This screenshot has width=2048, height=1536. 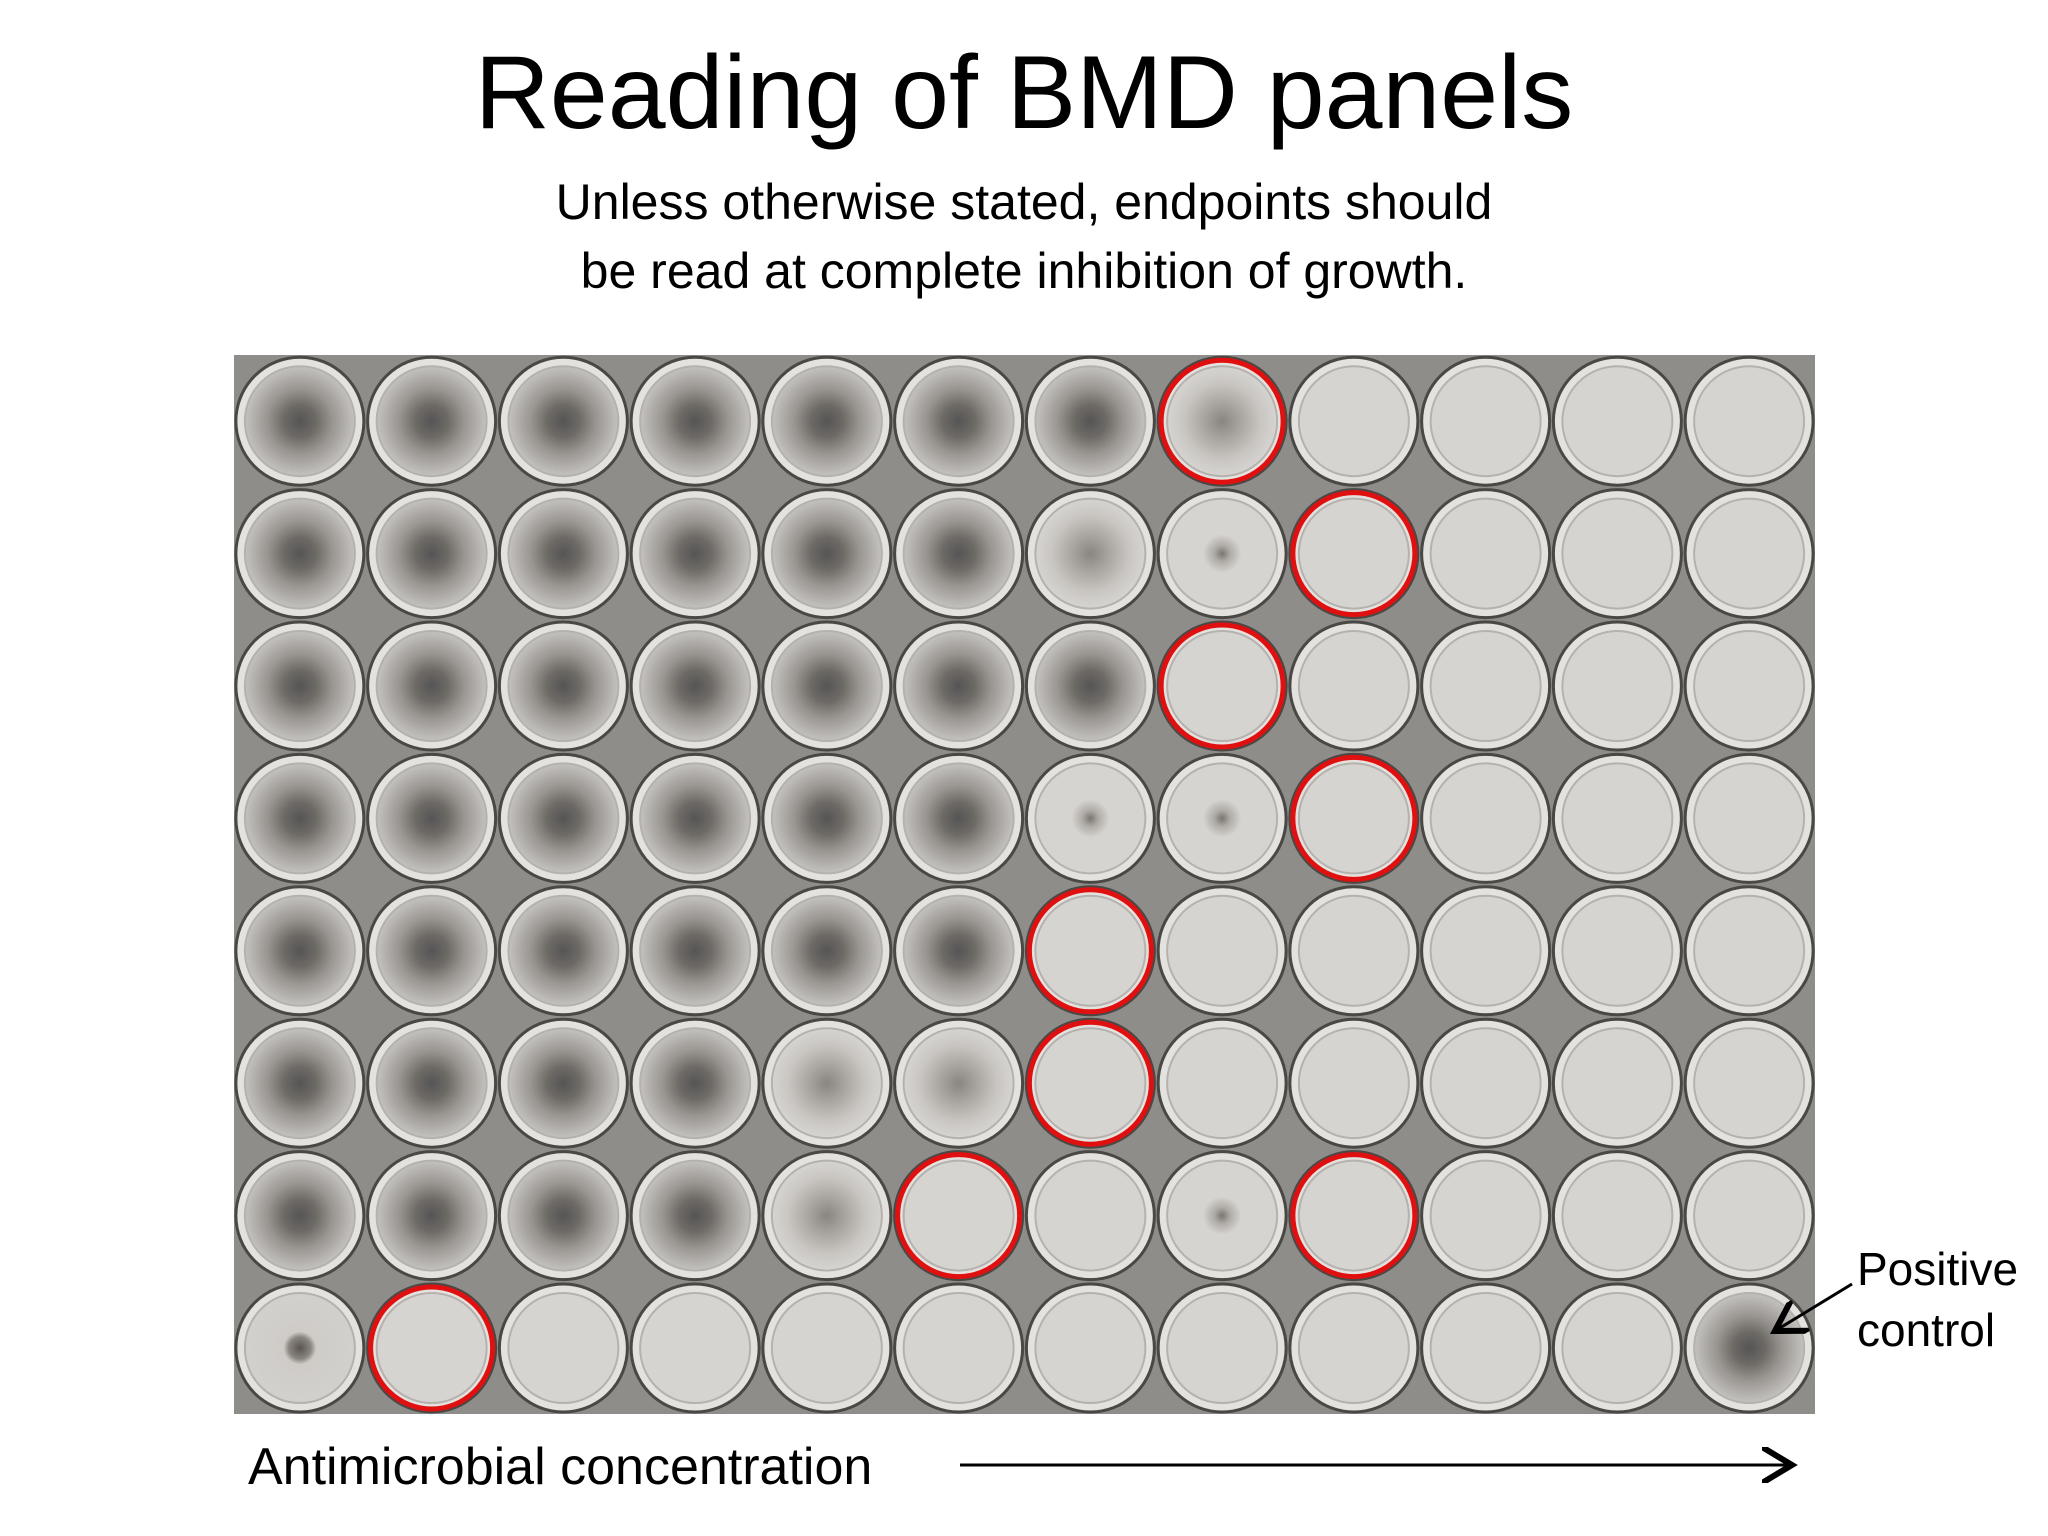 I want to click on annotation-line: control, so click(x=1926, y=1330).